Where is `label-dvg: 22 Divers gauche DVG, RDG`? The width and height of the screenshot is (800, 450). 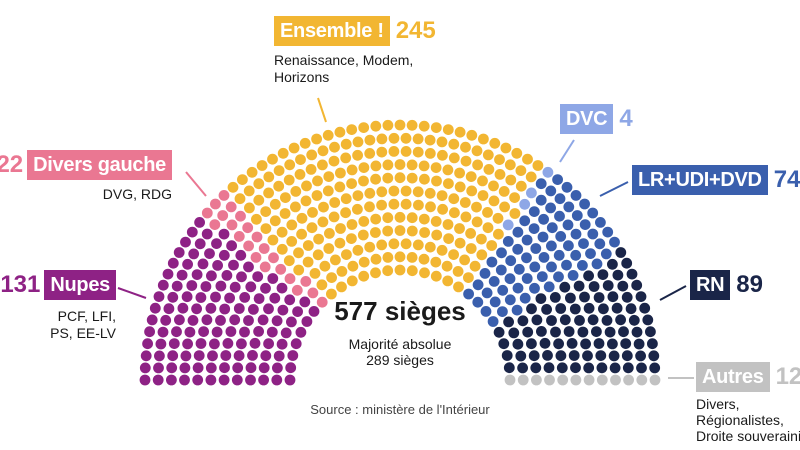
label-dvg: 22 Divers gauche DVG, RDG is located at coordinates (86, 176).